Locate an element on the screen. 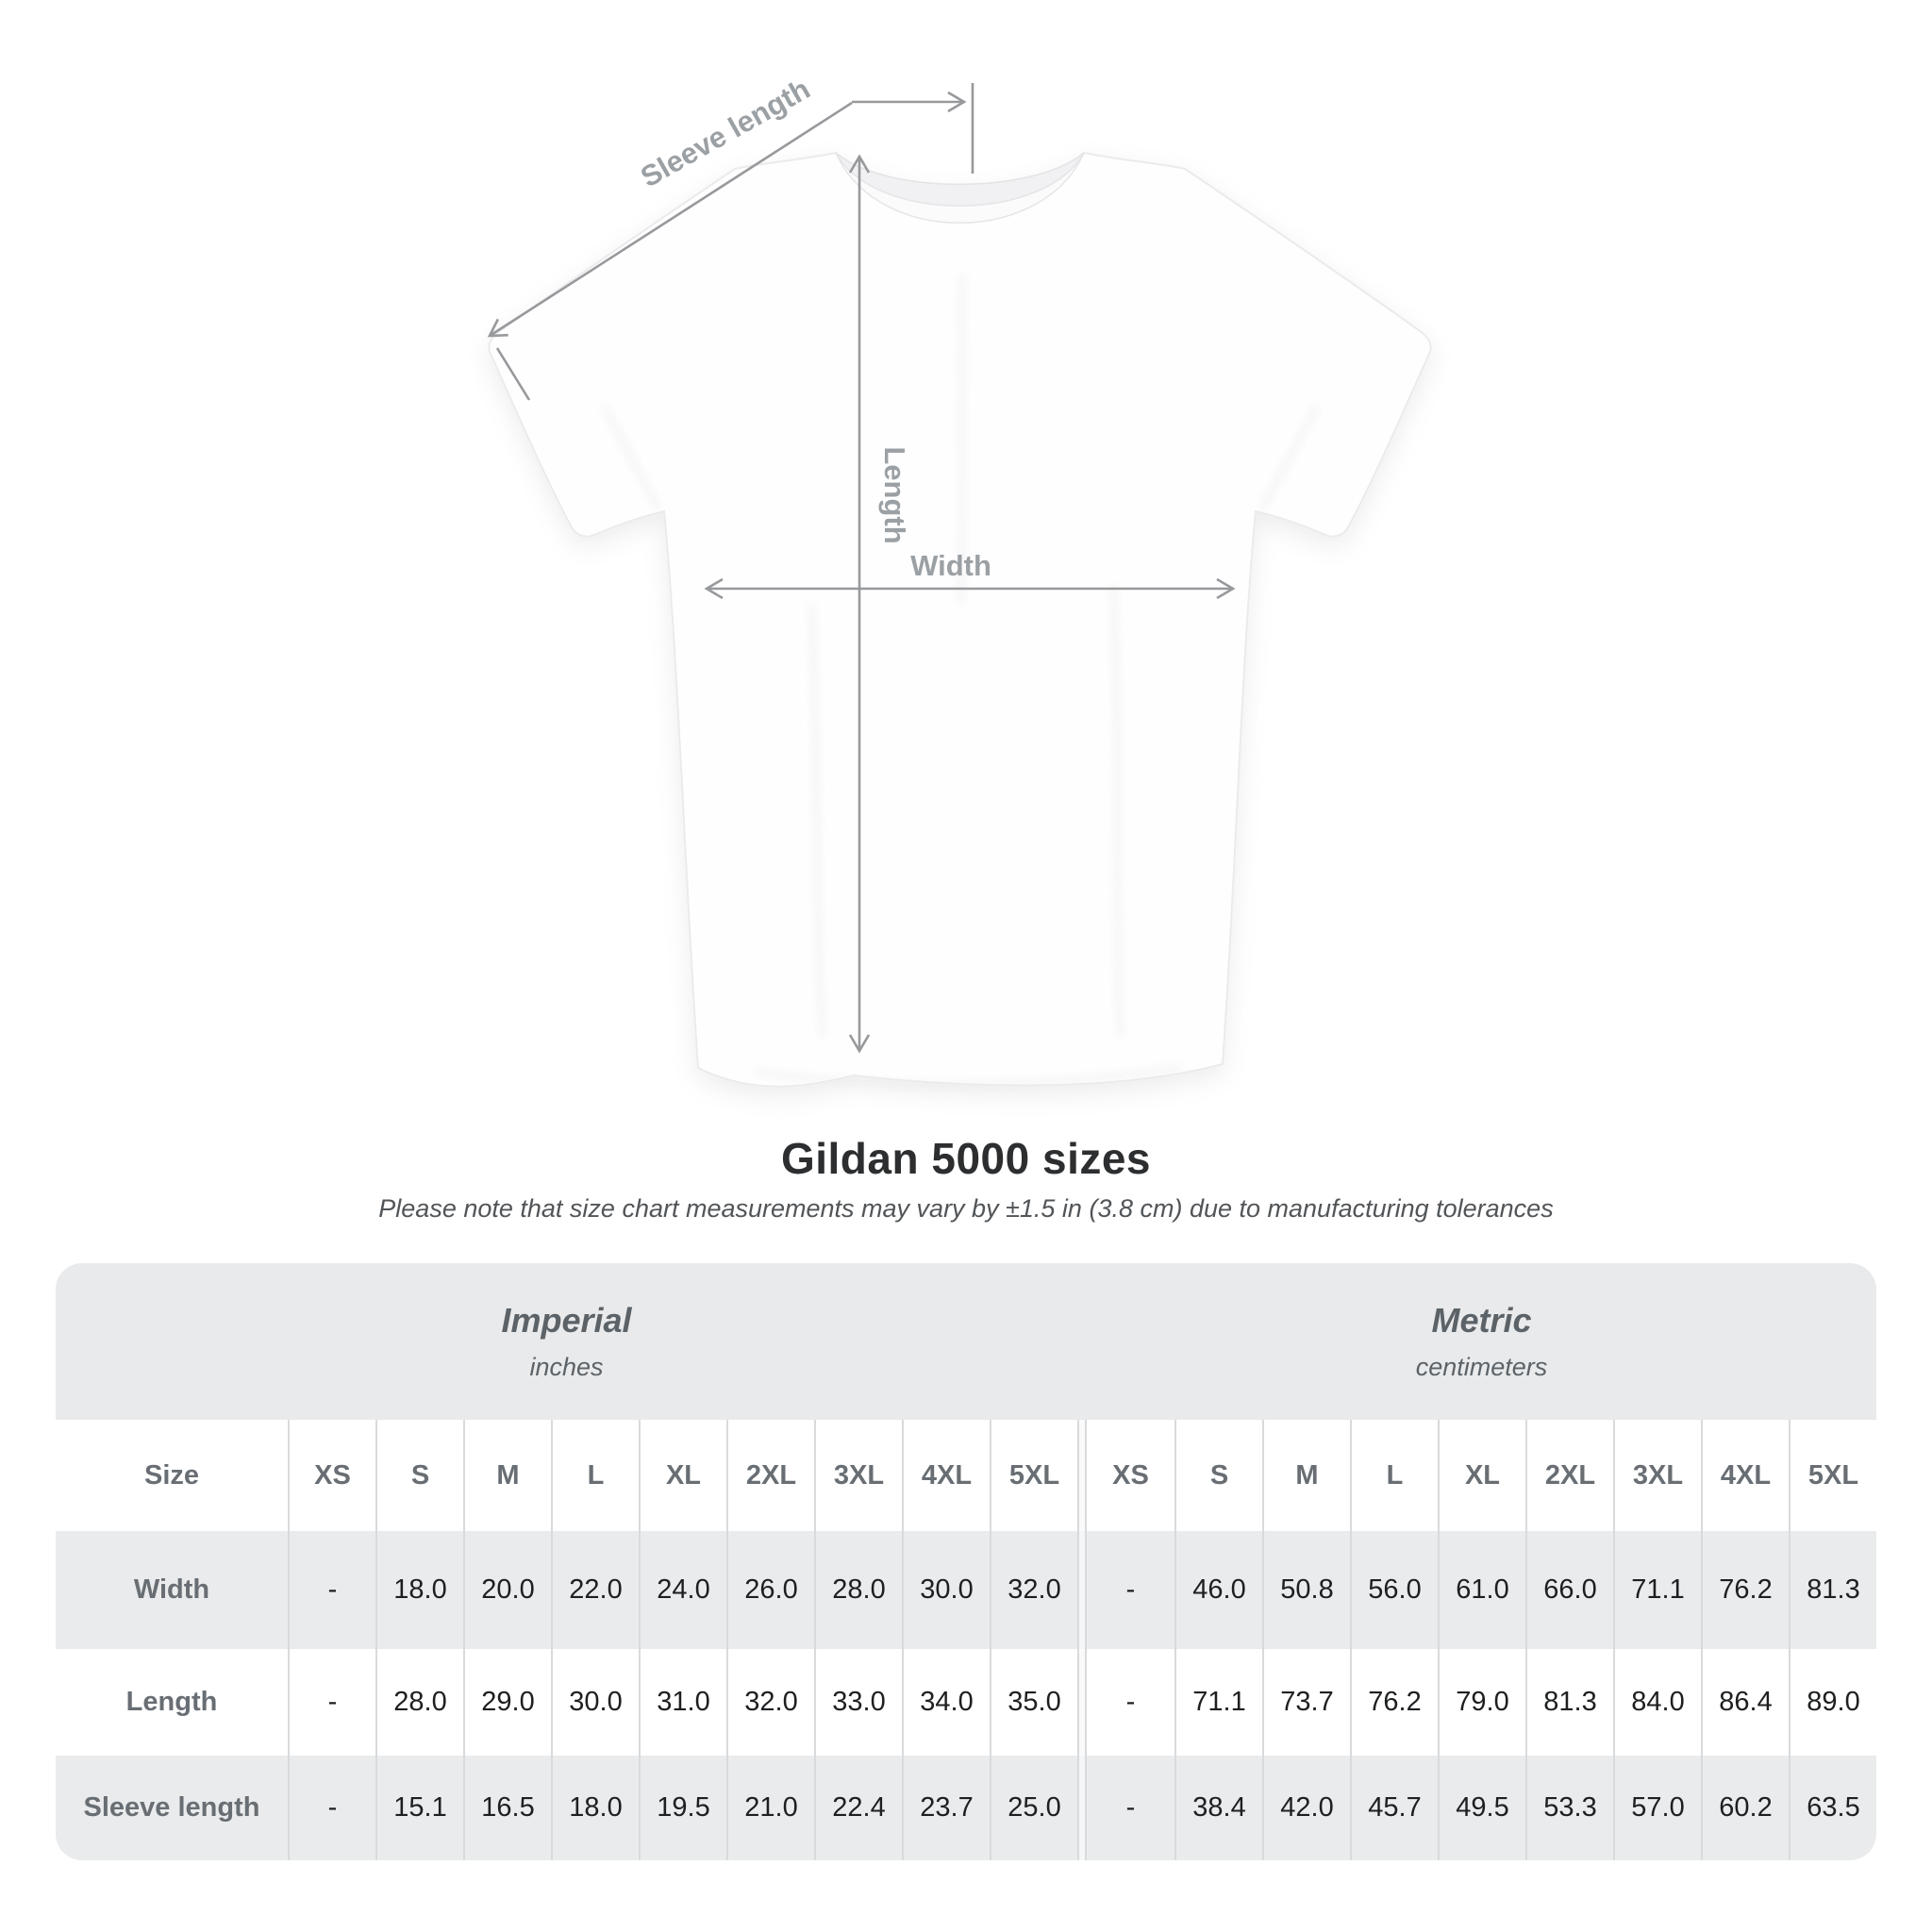  length-label: Length is located at coordinates (894, 495).